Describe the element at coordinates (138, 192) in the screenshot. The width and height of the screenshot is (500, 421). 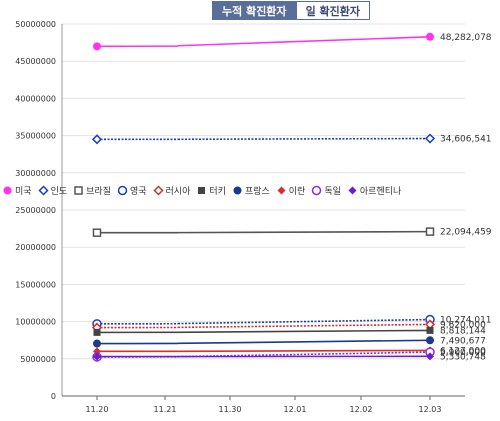
I see `legend-label: 영국` at that location.